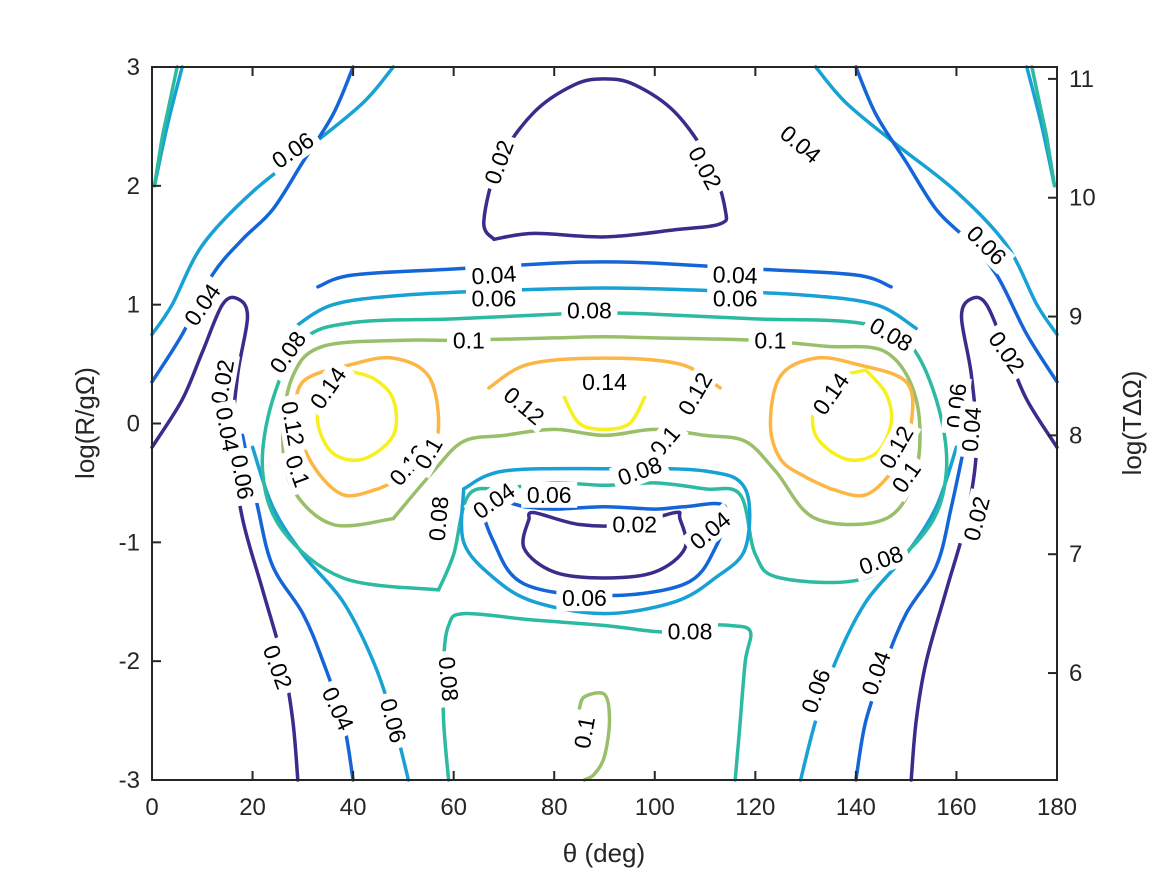 The width and height of the screenshot is (1167, 875). Describe the element at coordinates (554, 807) in the screenshot. I see `x-tick-label: 80` at that location.